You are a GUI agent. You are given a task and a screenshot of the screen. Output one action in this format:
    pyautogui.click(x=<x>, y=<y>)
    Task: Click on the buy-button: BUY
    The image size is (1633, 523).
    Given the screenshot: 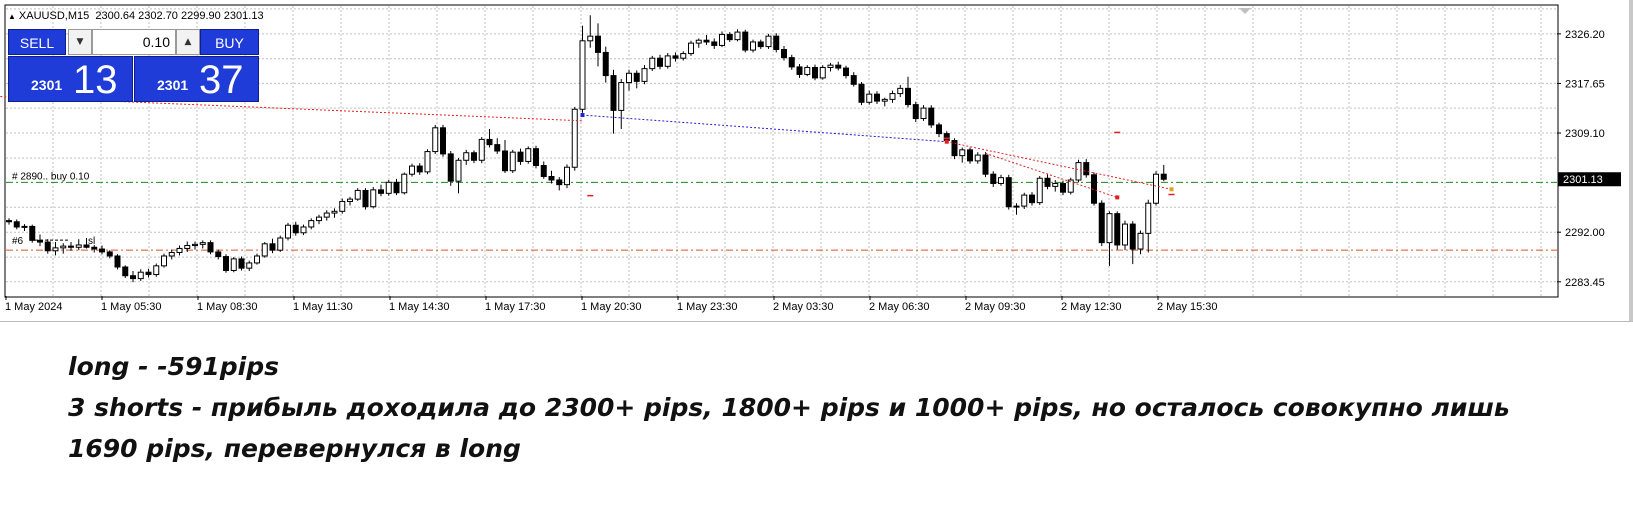 What is the action you would take?
    pyautogui.click(x=229, y=42)
    